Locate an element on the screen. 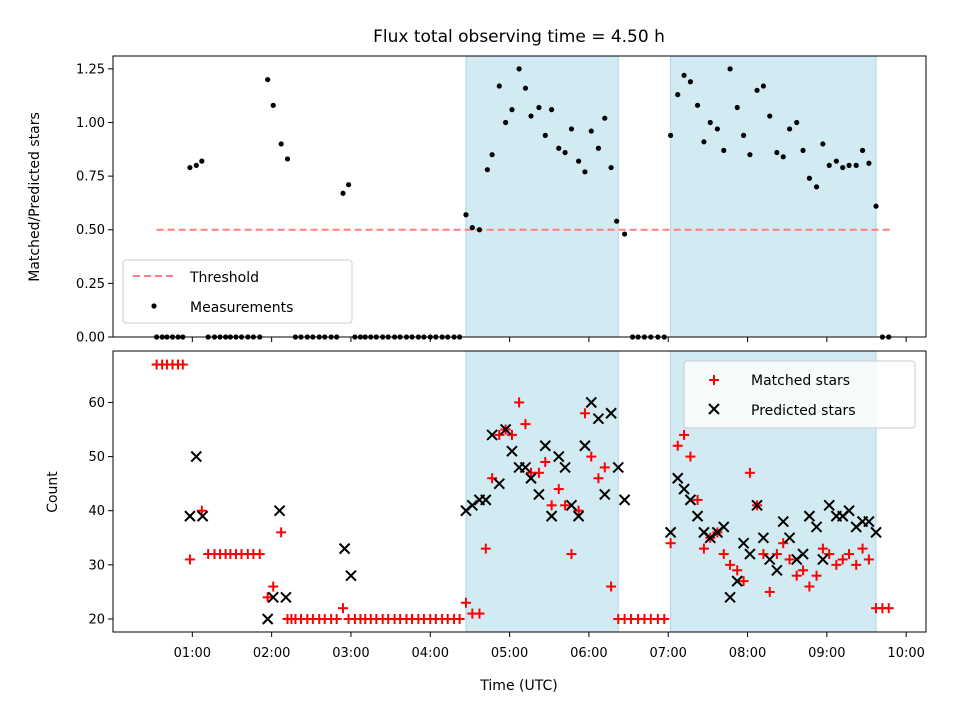  bottom-x-tick-label: 04:00 is located at coordinates (430, 653).